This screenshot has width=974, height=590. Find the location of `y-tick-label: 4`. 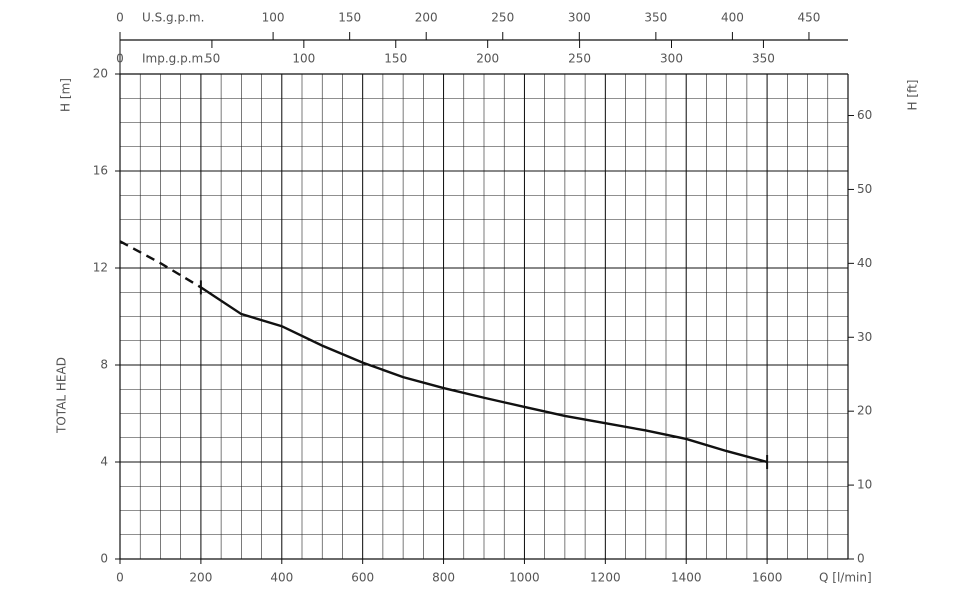

y-tick-label: 4 is located at coordinates (104, 462).